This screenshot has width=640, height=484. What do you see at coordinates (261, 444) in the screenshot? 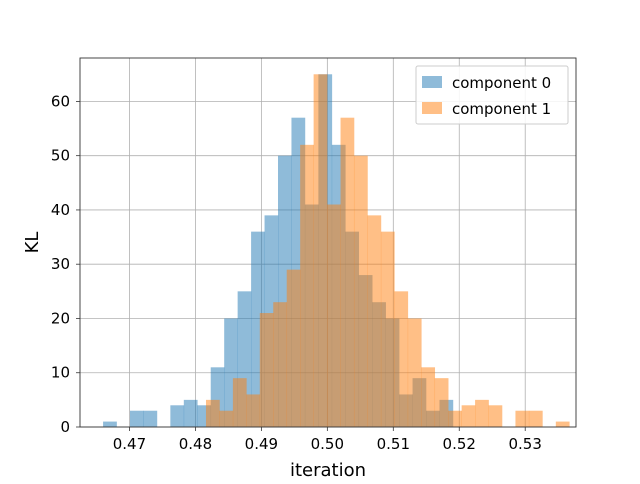
I see `x-tick-label: 0.49` at bounding box center [261, 444].